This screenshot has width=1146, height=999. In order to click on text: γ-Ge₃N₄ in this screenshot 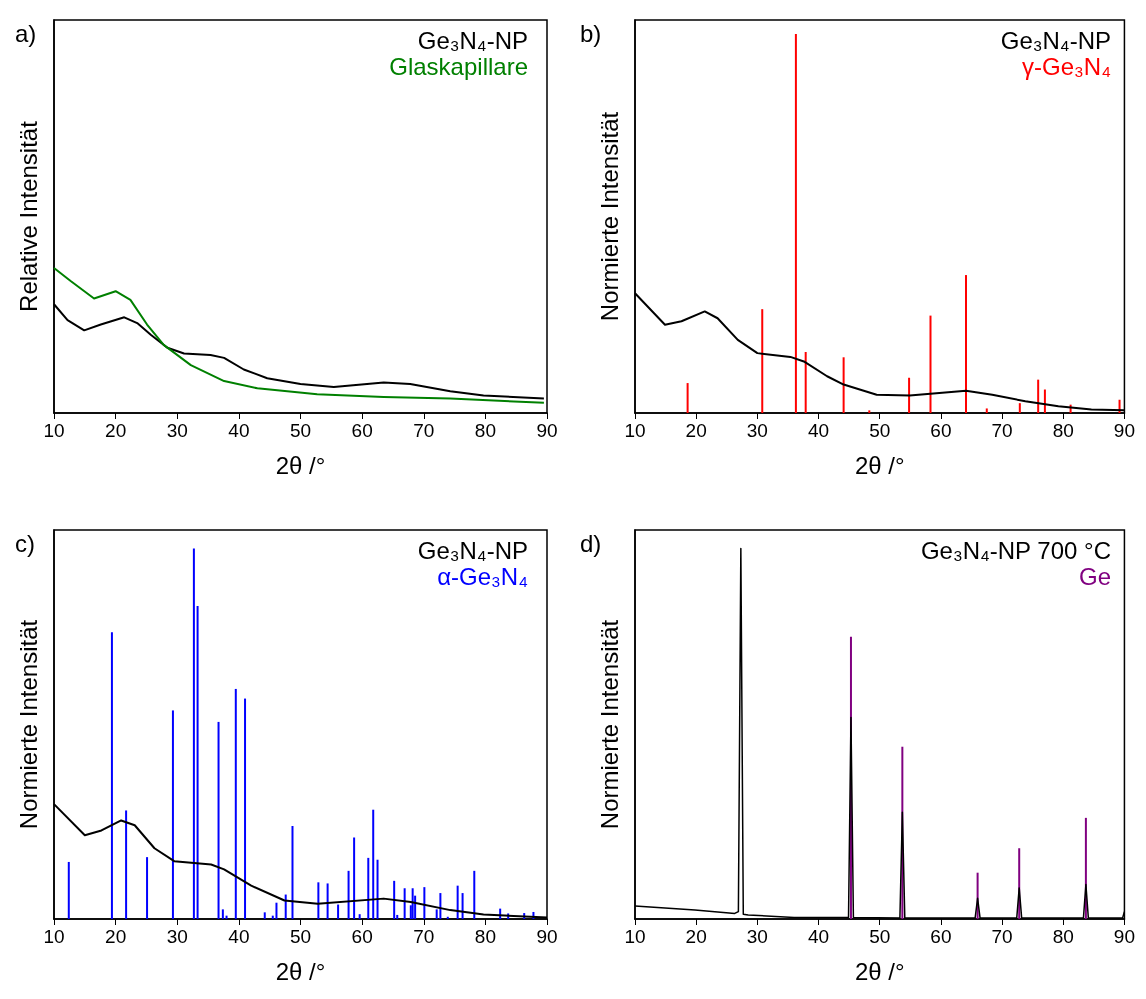, I will do `click(1066, 66)`.